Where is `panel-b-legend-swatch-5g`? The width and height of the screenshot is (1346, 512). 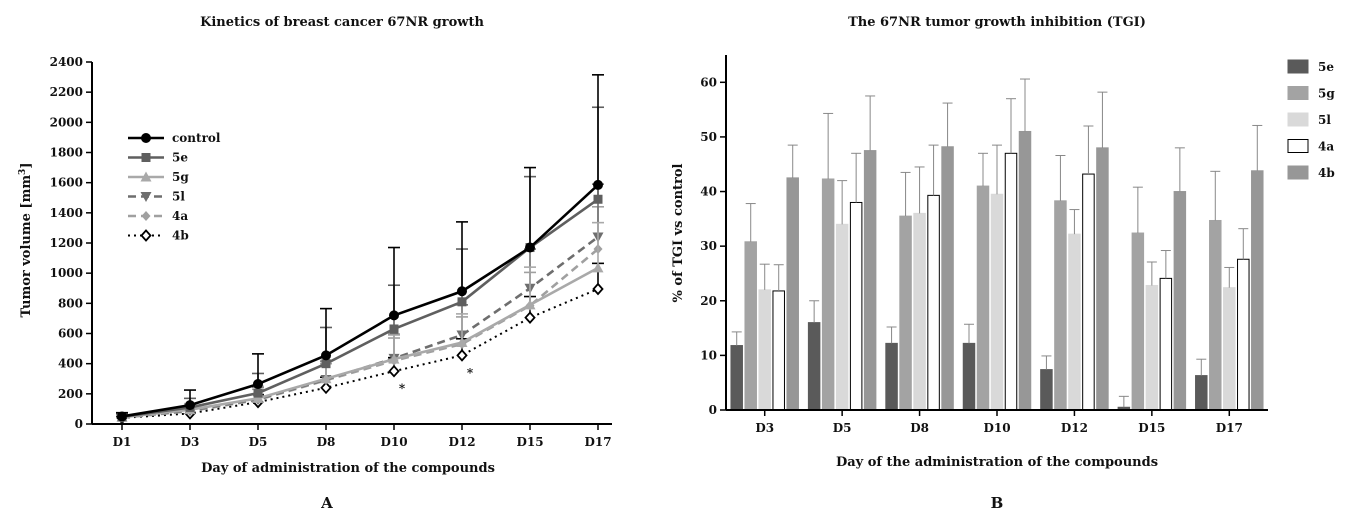
panel-b-legend-swatch-5g is located at coordinates (1298, 93).